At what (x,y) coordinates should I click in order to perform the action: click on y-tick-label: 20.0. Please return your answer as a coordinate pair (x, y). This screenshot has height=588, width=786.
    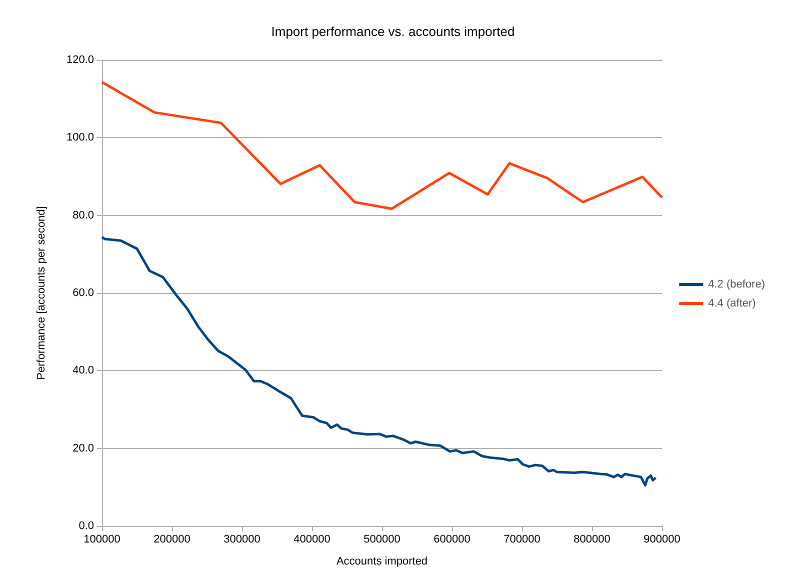
    Looking at the image, I should click on (83, 448).